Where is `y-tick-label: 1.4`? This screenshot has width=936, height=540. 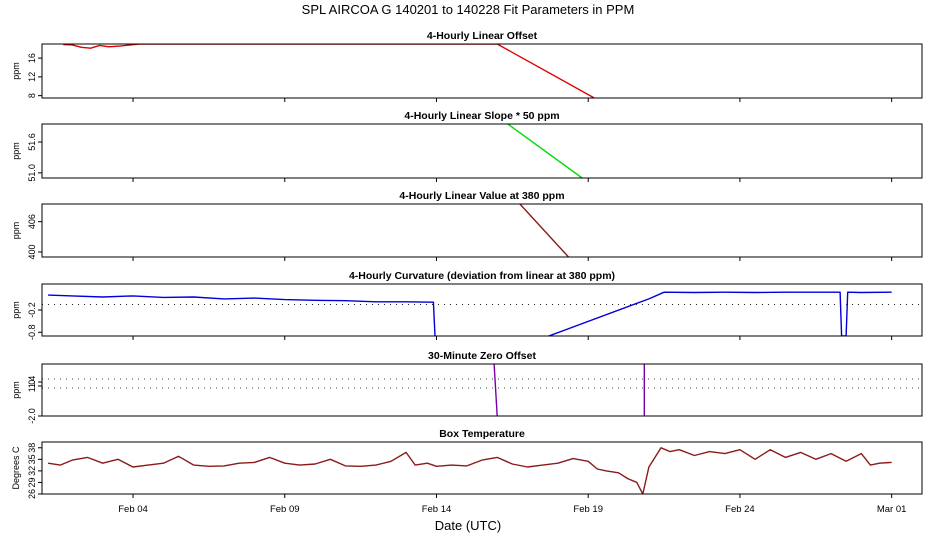 y-tick-label: 1.4 is located at coordinates (32, 382).